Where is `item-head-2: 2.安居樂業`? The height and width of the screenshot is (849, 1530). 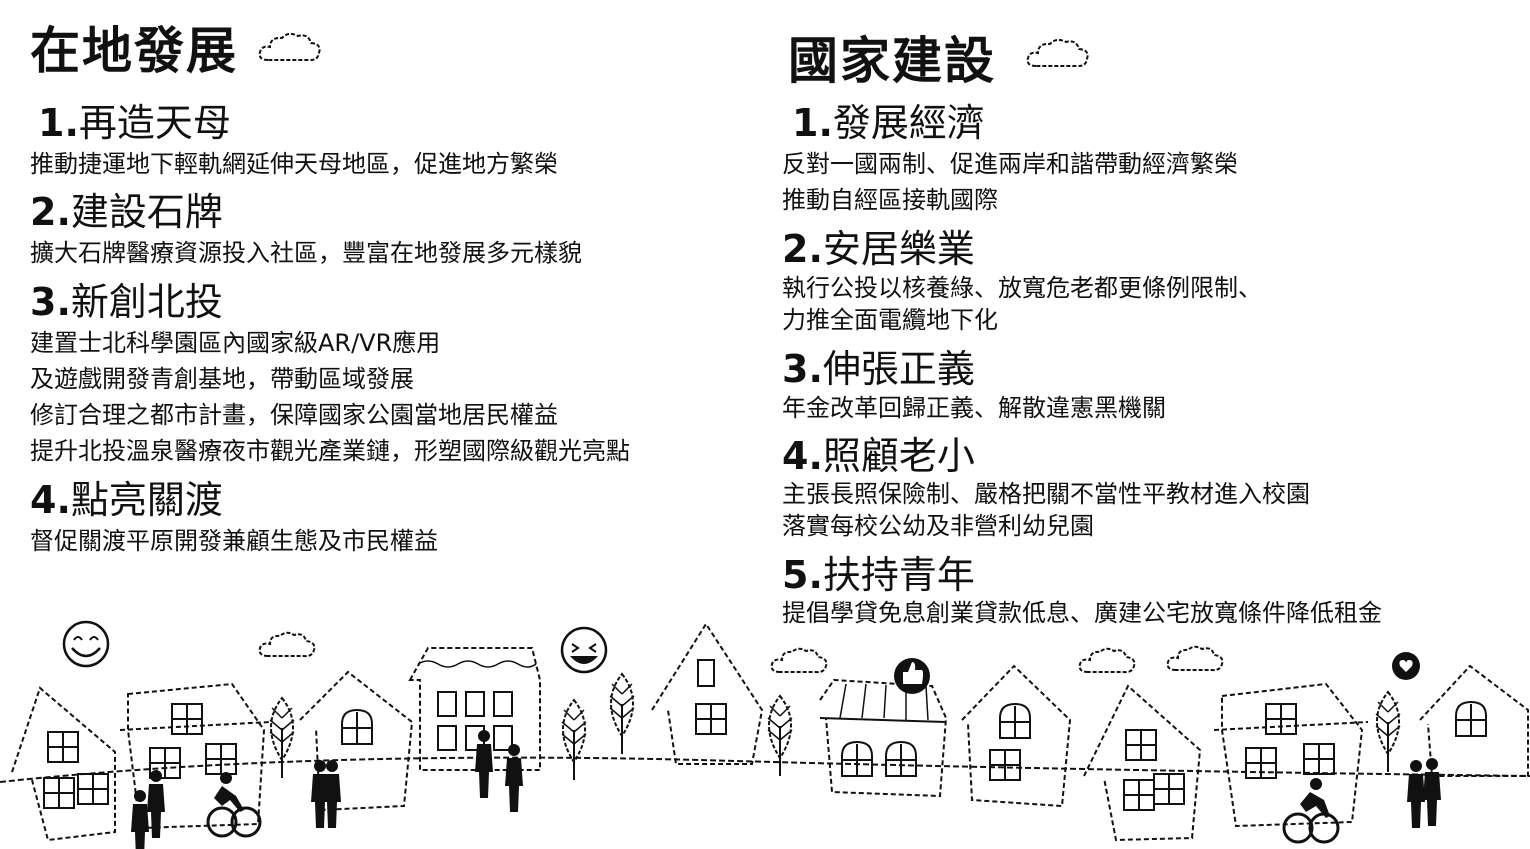
item-head-2: 2.安居樂業 is located at coordinates (878, 249).